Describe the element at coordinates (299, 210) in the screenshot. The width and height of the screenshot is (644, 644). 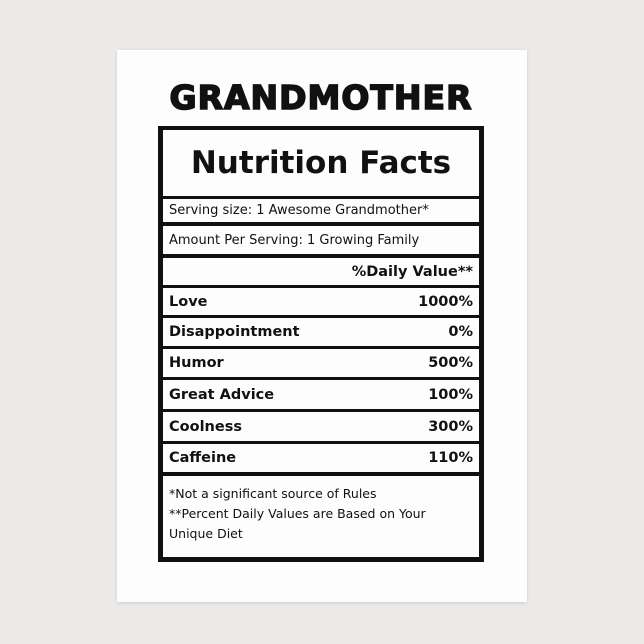
I see `serving-size-text: Serving size: 1 Awesome Grandmother*` at that location.